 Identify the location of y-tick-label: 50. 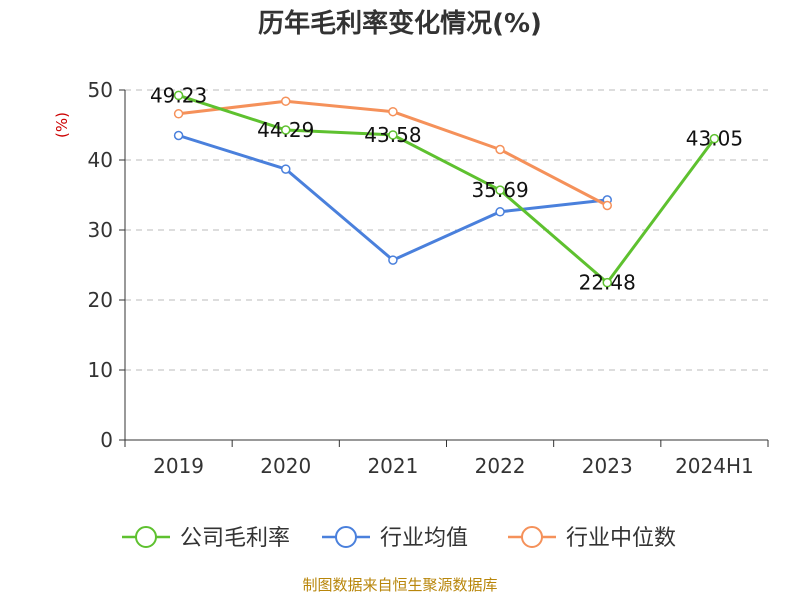
(100, 90).